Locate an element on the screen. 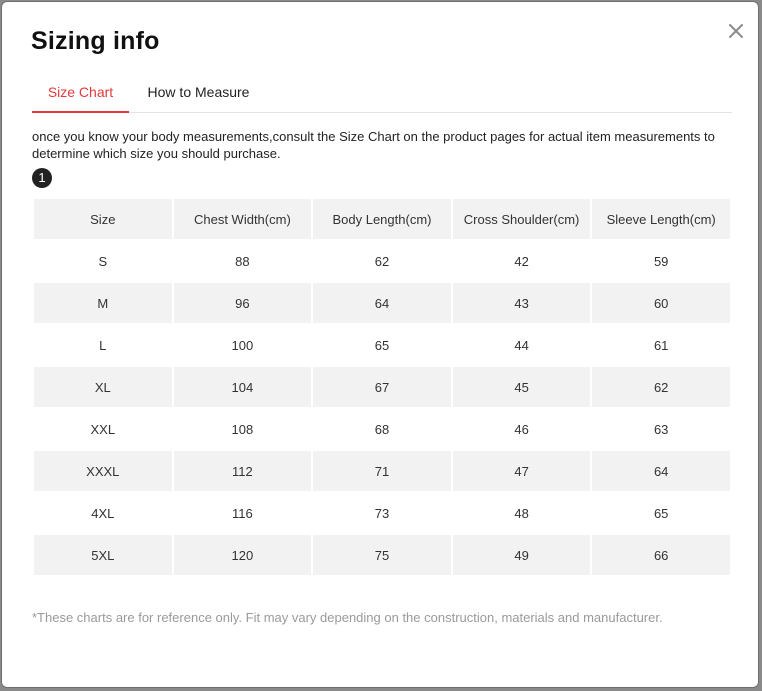 Image resolution: width=762 pixels, height=691 pixels. cell-body-length: 68 is located at coordinates (382, 429).